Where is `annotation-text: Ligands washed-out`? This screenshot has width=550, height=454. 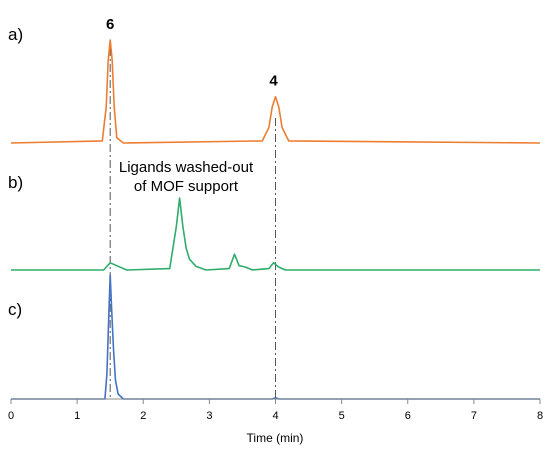 annotation-text: Ligands washed-out is located at coordinates (186, 167).